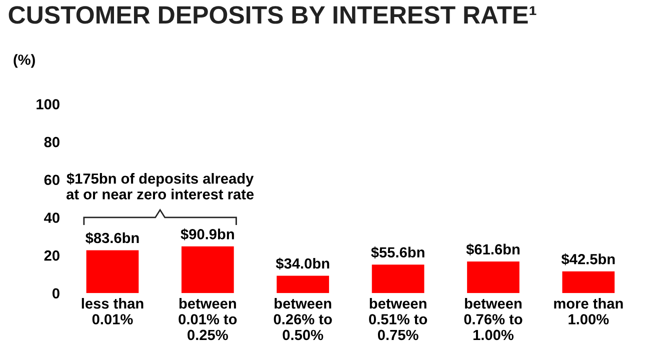 Image resolution: width=649 pixels, height=361 pixels. I want to click on y-tick-label: 100, so click(48, 104).